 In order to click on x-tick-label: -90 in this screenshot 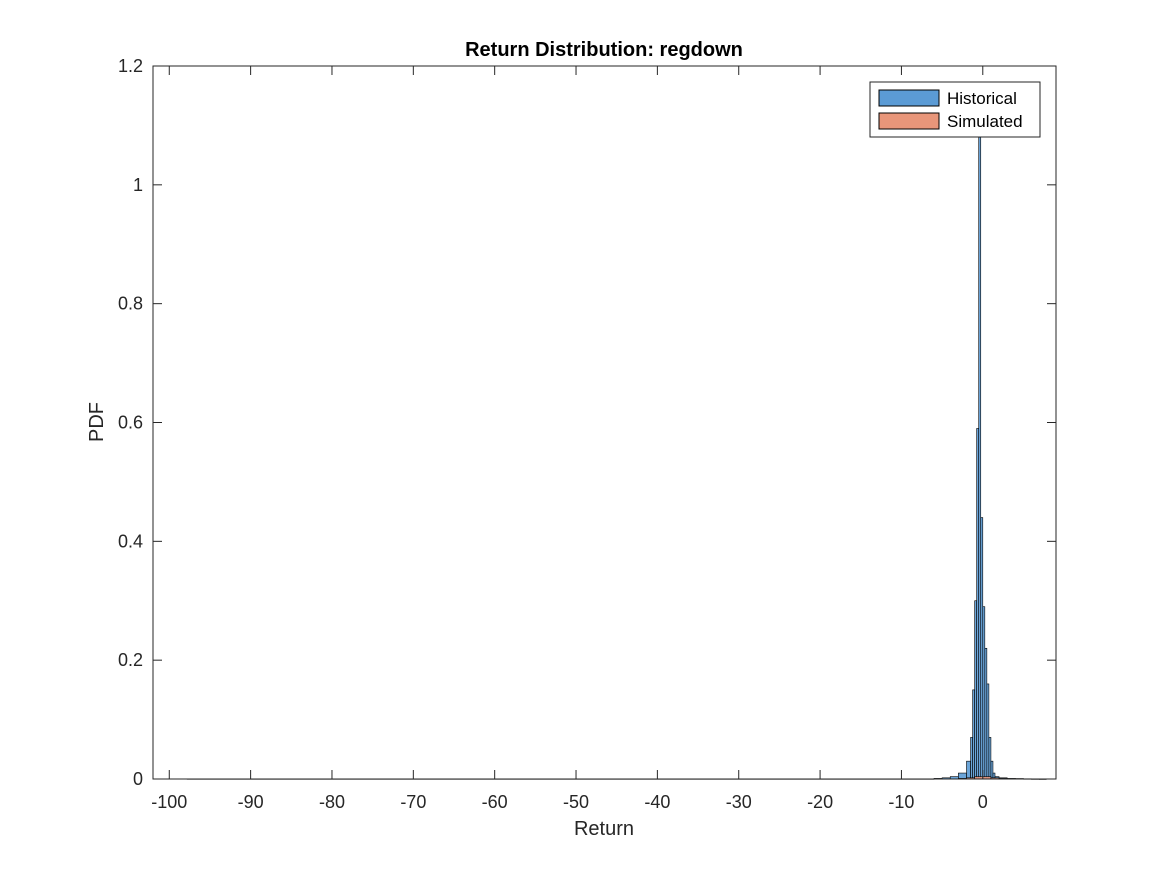, I will do `click(251, 802)`.